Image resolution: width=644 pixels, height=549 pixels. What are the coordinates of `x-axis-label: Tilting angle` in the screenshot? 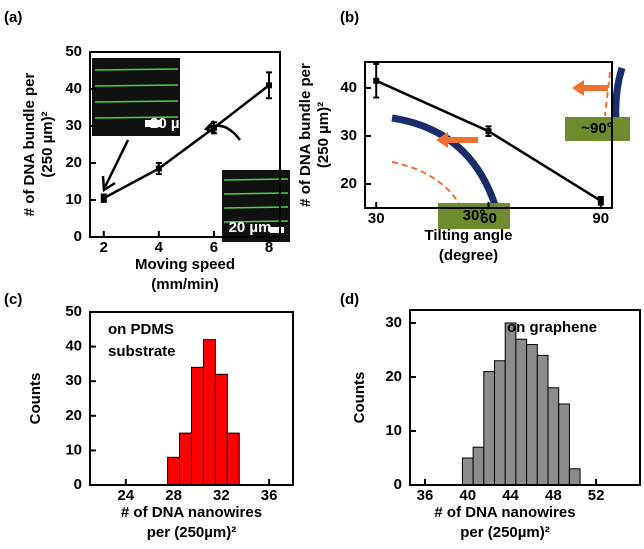 It's located at (468, 235).